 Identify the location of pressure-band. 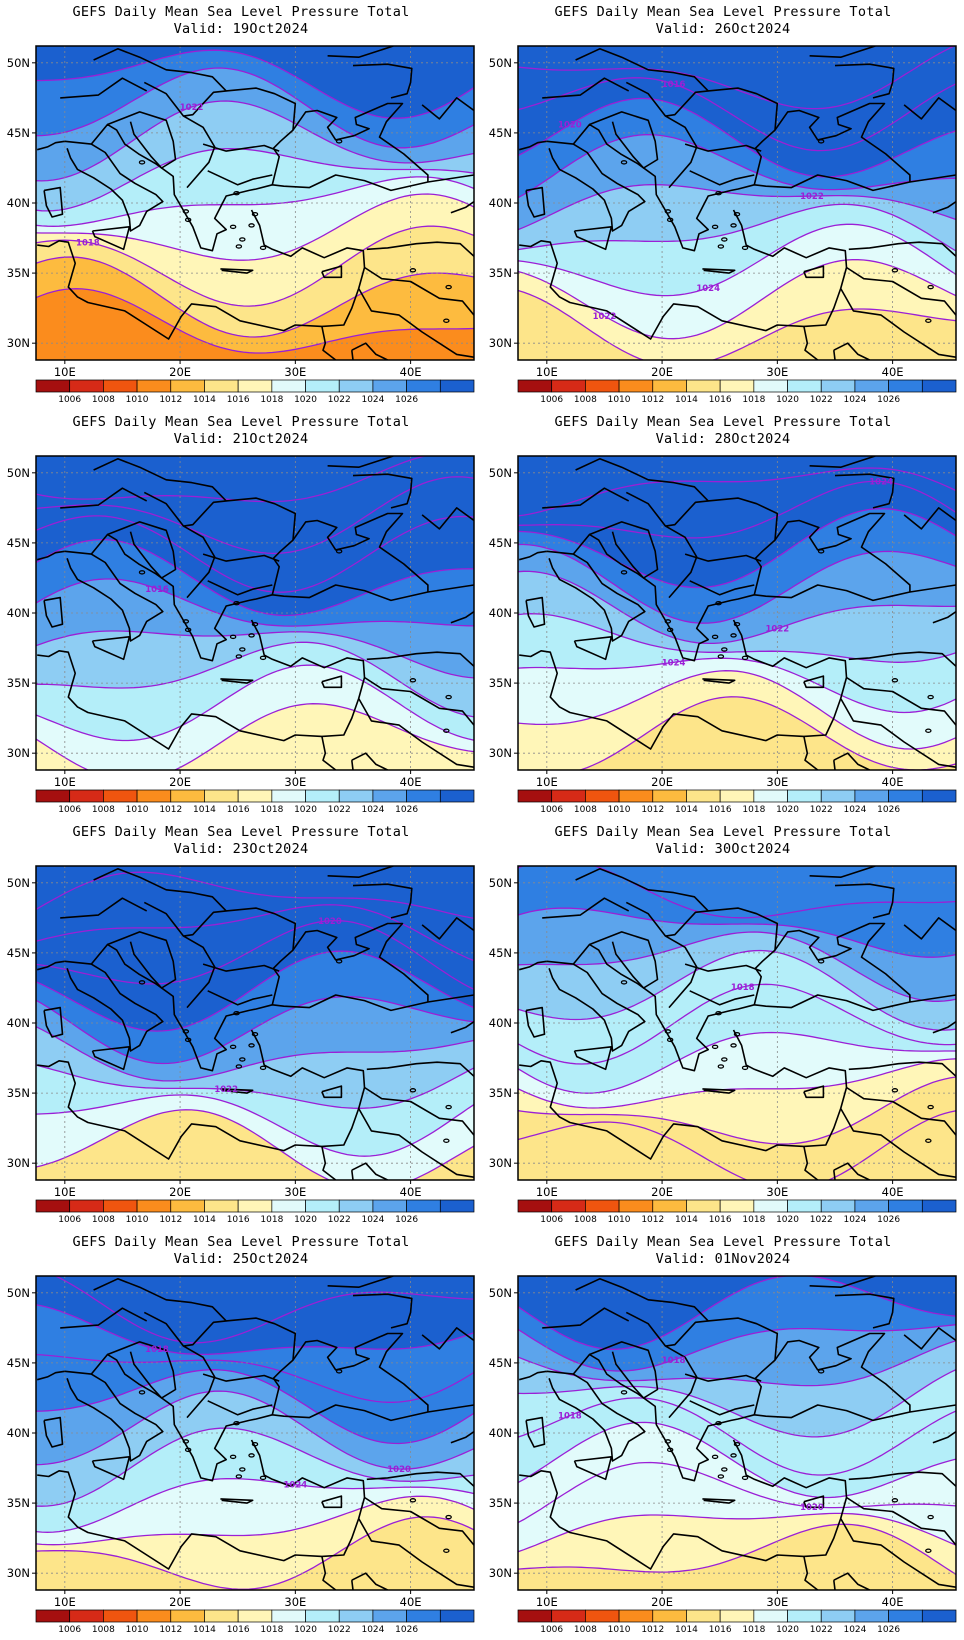
(255, 1553).